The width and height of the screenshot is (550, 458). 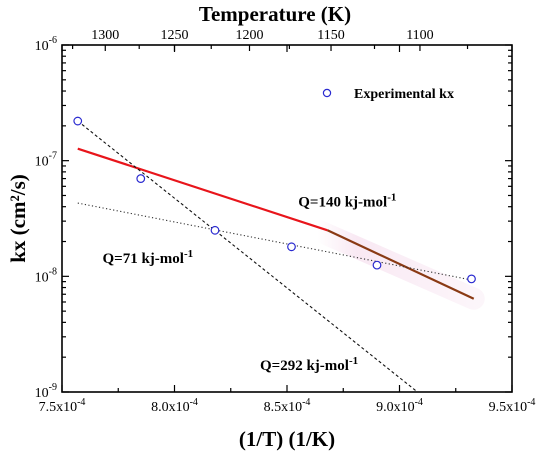 I want to click on y-tick-label: 10⁻⁹, so click(x=46, y=391).